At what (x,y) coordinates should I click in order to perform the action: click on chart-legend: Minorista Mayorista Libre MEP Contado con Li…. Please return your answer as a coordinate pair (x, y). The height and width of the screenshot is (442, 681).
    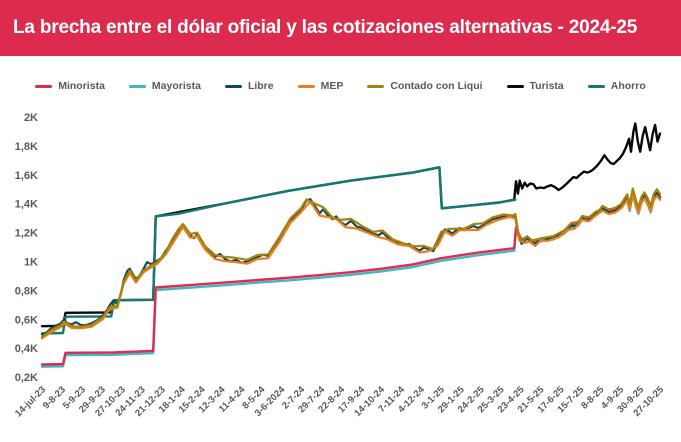
    Looking at the image, I should click on (340, 86).